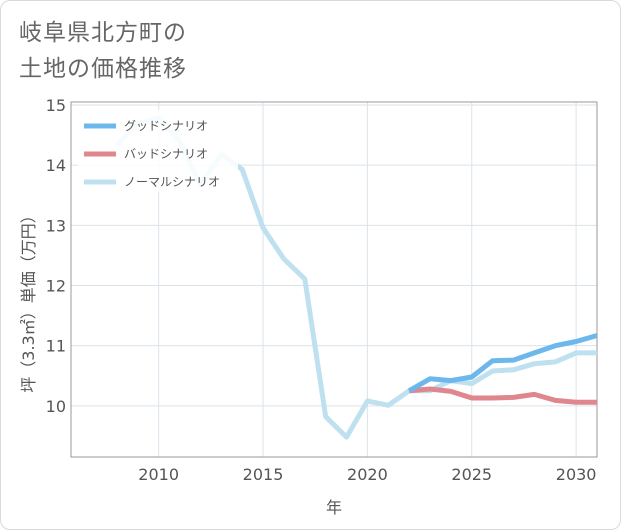 The width and height of the screenshot is (621, 530). Describe the element at coordinates (172, 182) in the screenshot. I see `legend-label-2: ノーマルシナリオ` at that location.